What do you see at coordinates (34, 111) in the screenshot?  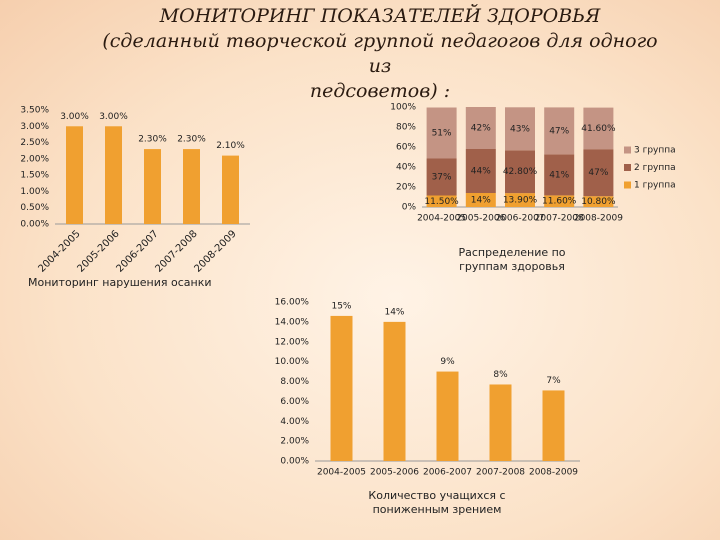 I see `y-tick-label: 3.50%` at bounding box center [34, 111].